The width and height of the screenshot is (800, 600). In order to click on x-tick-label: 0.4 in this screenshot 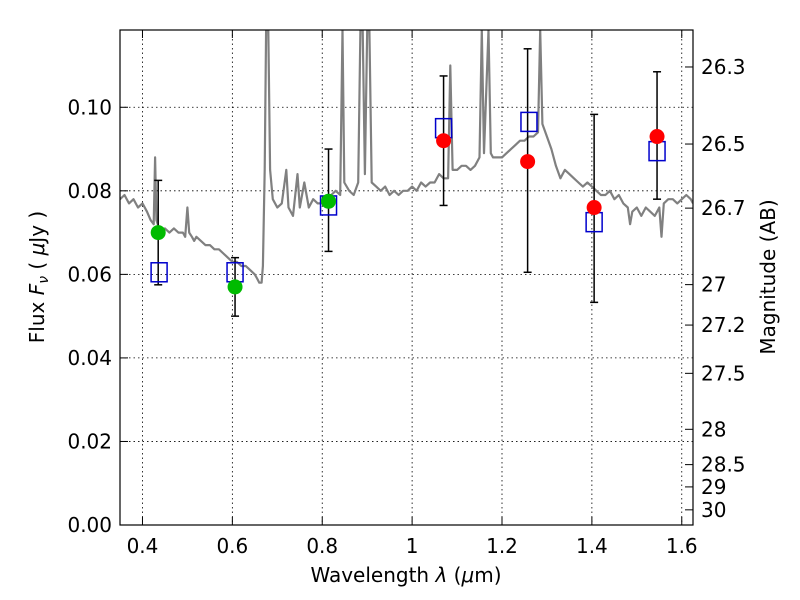, I will do `click(143, 546)`.